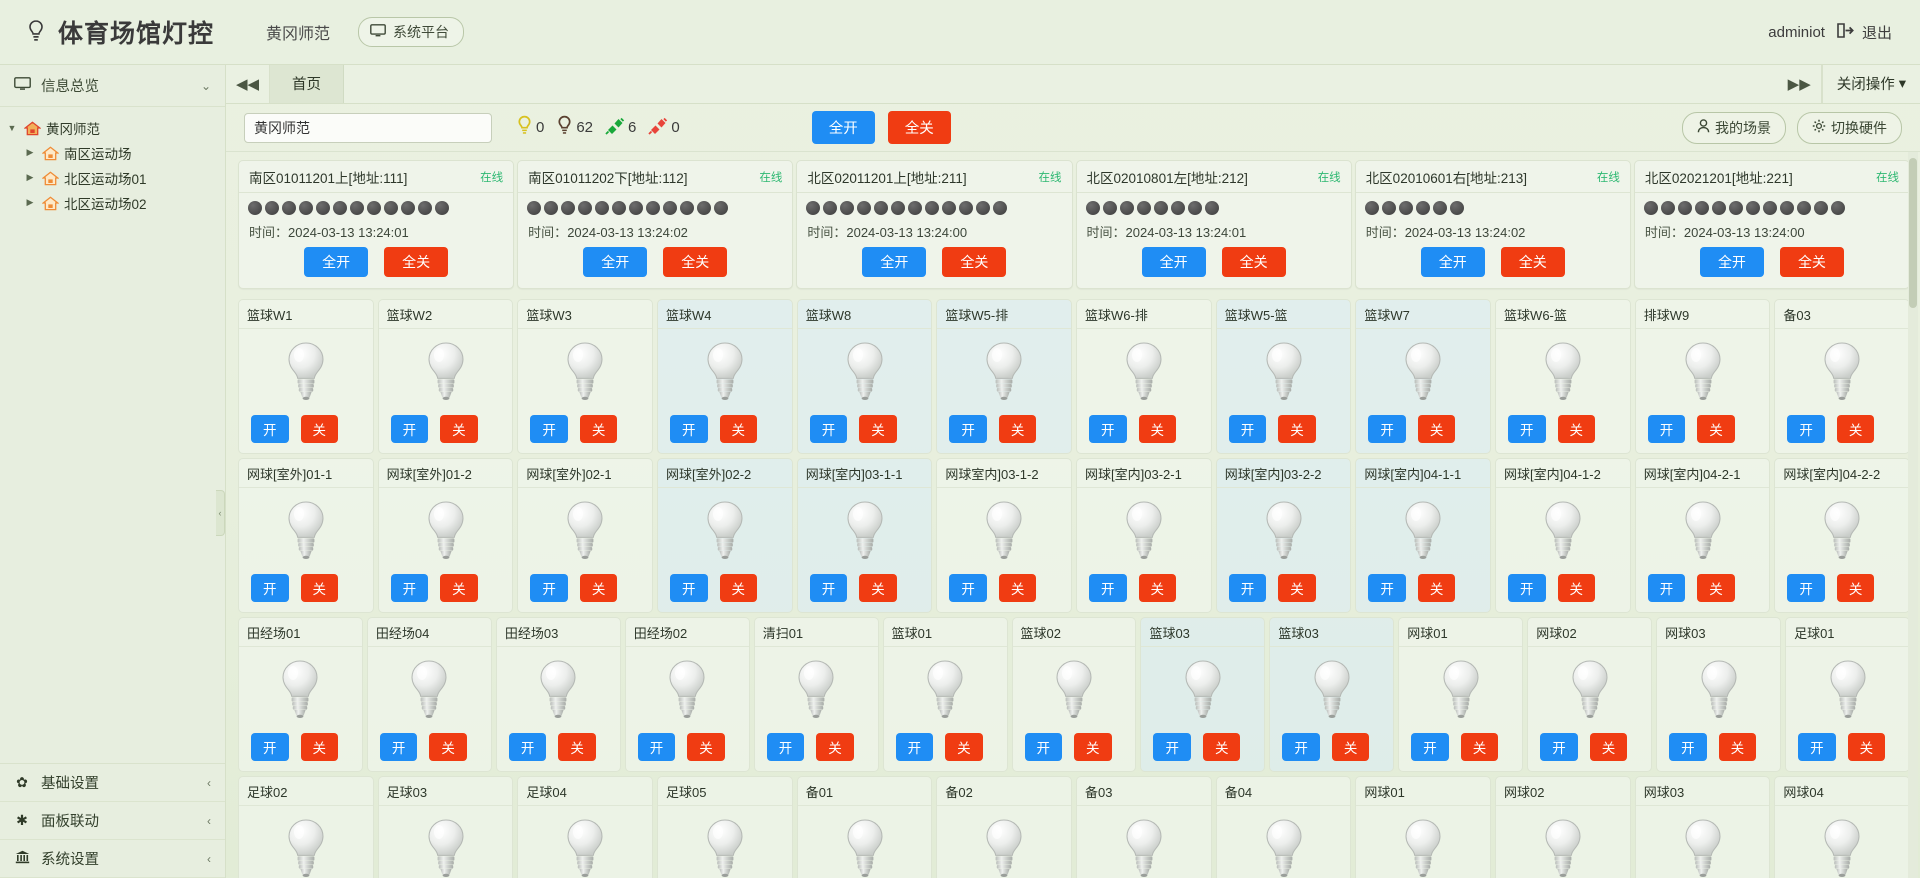 The width and height of the screenshot is (1920, 878). Describe the element at coordinates (112, 127) in the screenshot. I see `tree-node-root: ▼ 黄冈师范` at that location.